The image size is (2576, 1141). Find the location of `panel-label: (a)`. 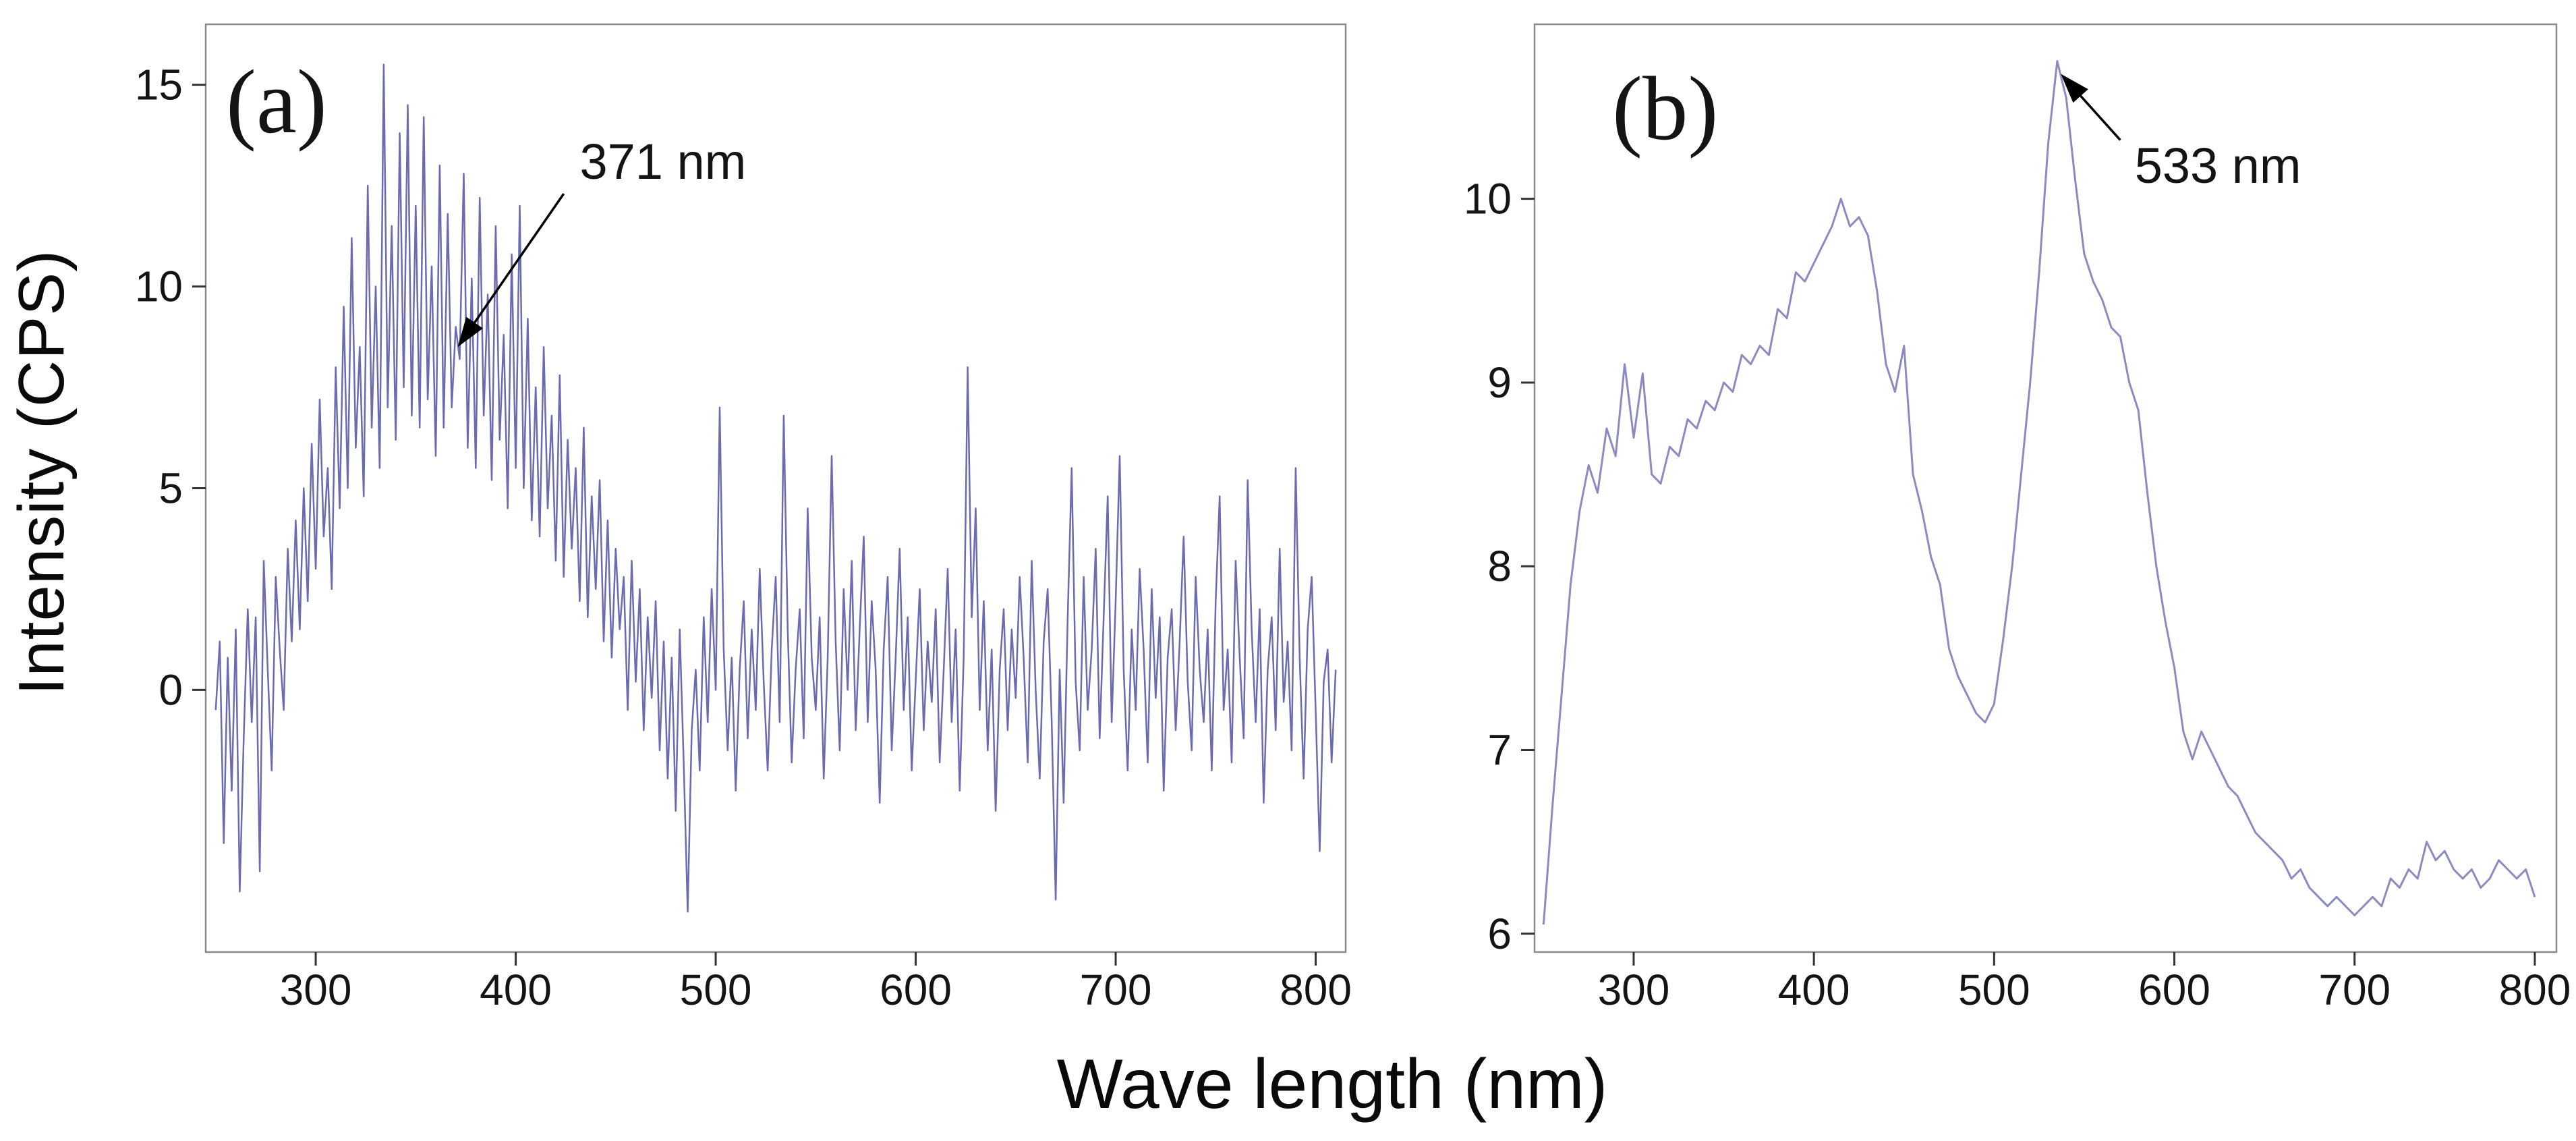

panel-label: (a) is located at coordinates (276, 102).